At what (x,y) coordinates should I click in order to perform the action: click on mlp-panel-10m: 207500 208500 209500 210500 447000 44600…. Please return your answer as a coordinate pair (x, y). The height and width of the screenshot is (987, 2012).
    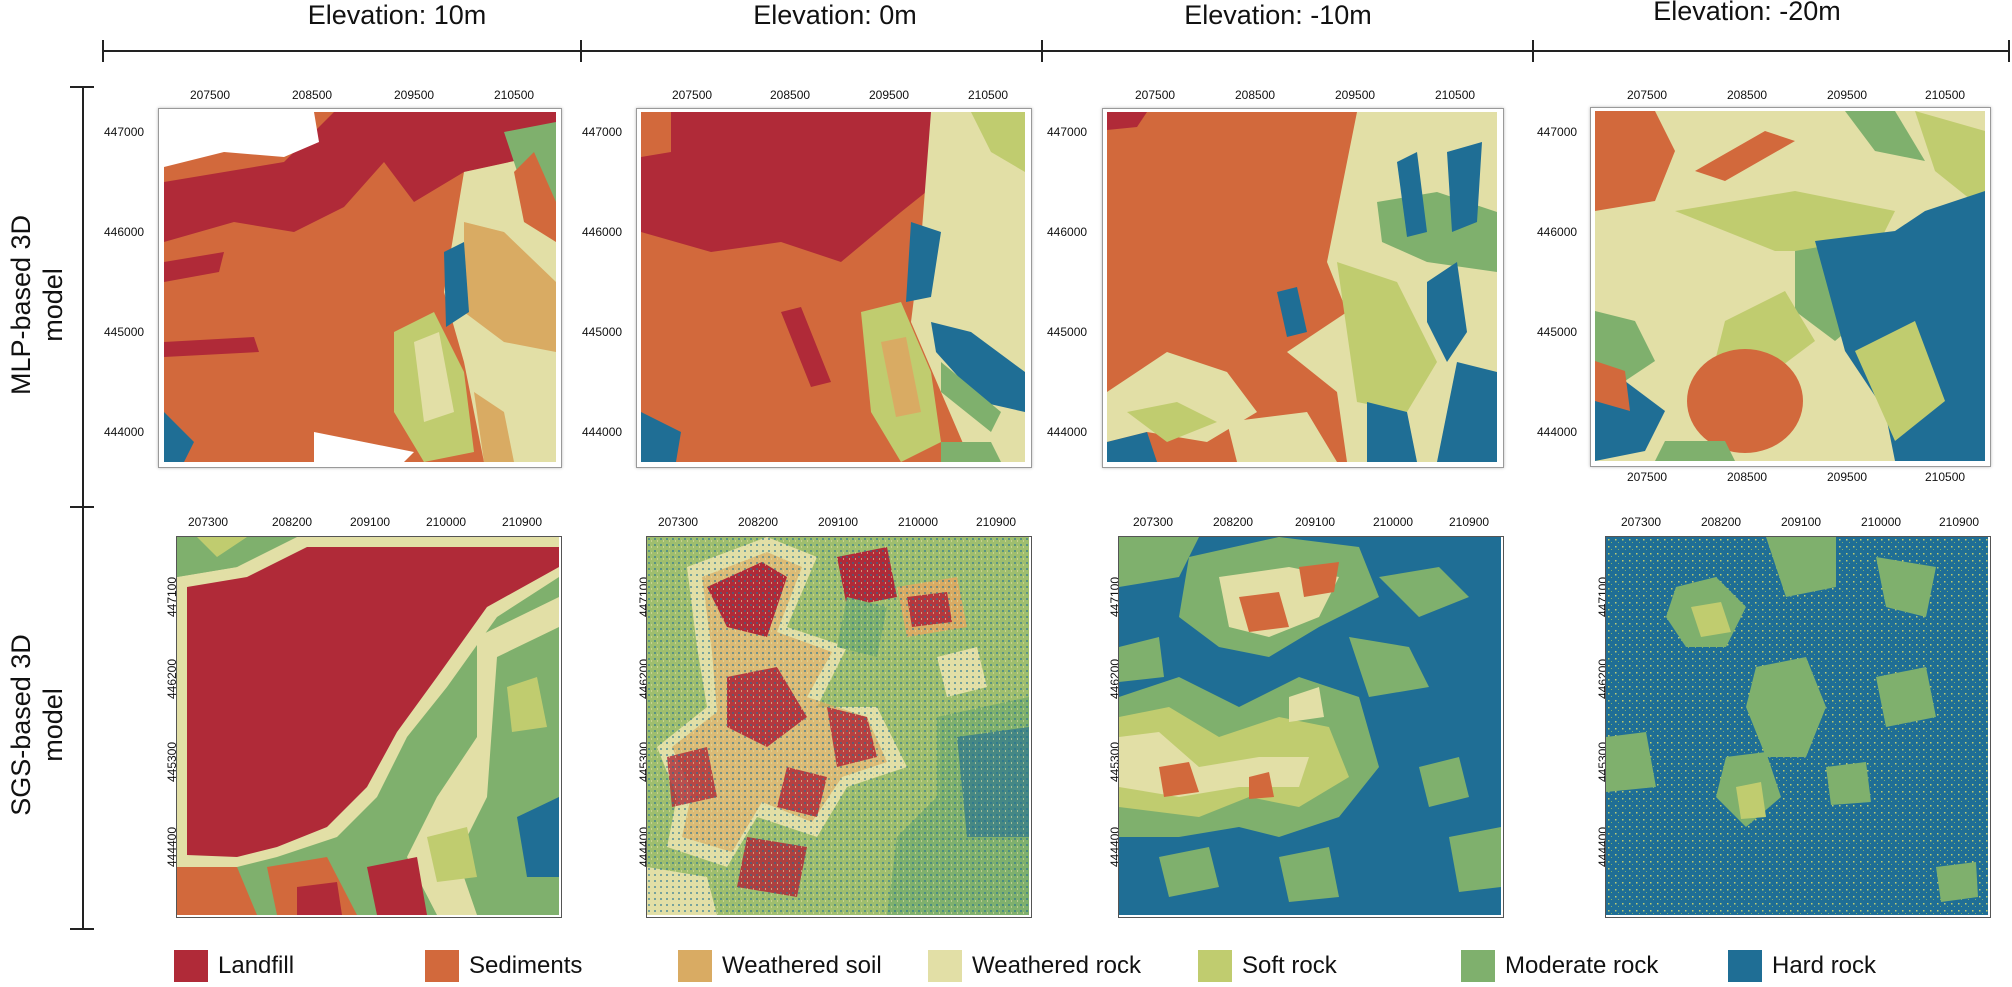
    Looking at the image, I should click on (340, 280).